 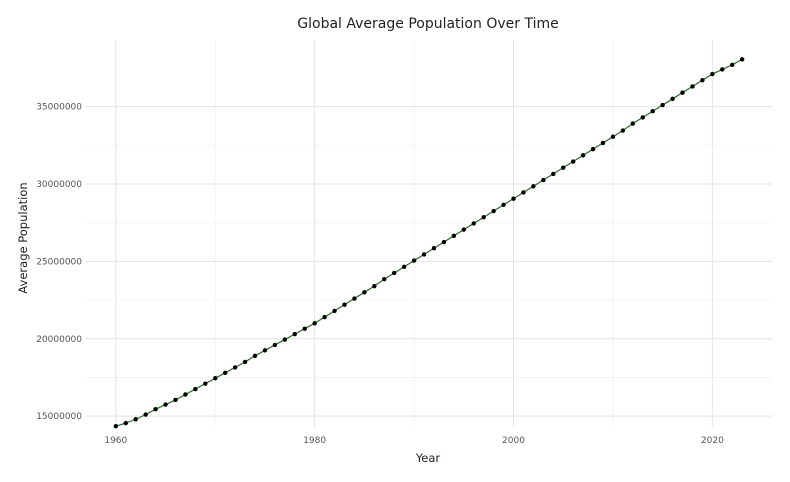 I want to click on y-tick-label: 15000000, so click(x=59, y=417).